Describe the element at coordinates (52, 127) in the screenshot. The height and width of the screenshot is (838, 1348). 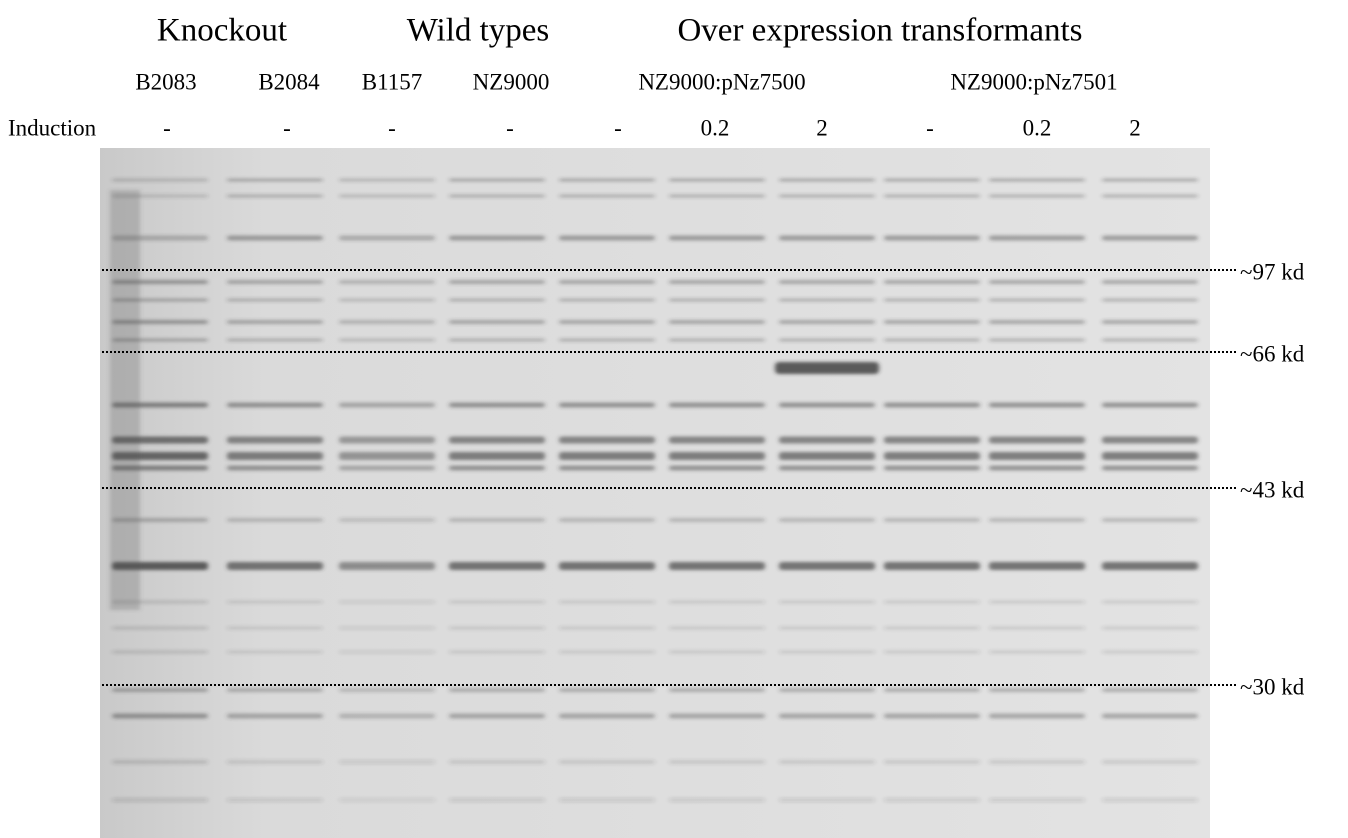
I see `induction-label: Induction` at that location.